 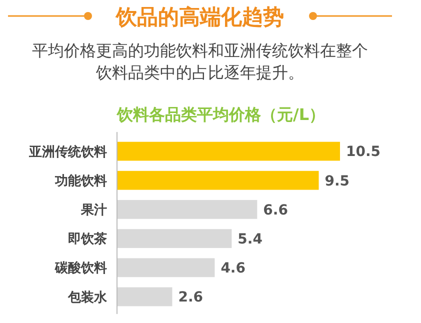 I want to click on y-tick-label: 碳酸饮料, so click(x=80, y=268).